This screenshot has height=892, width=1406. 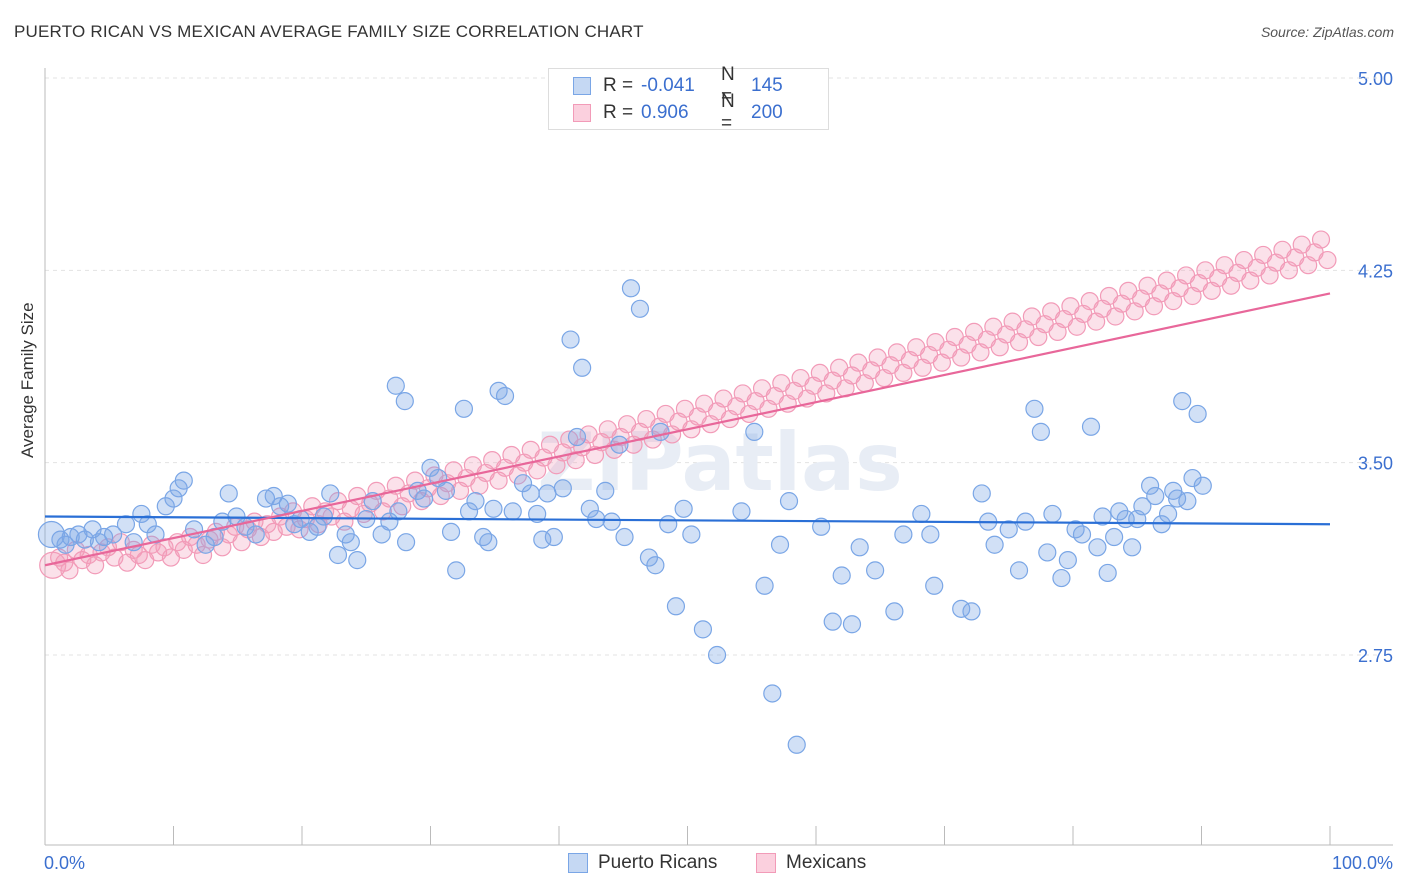 I want to click on legend-item-puerto-ricans: Puerto Ricans, so click(x=642, y=863).